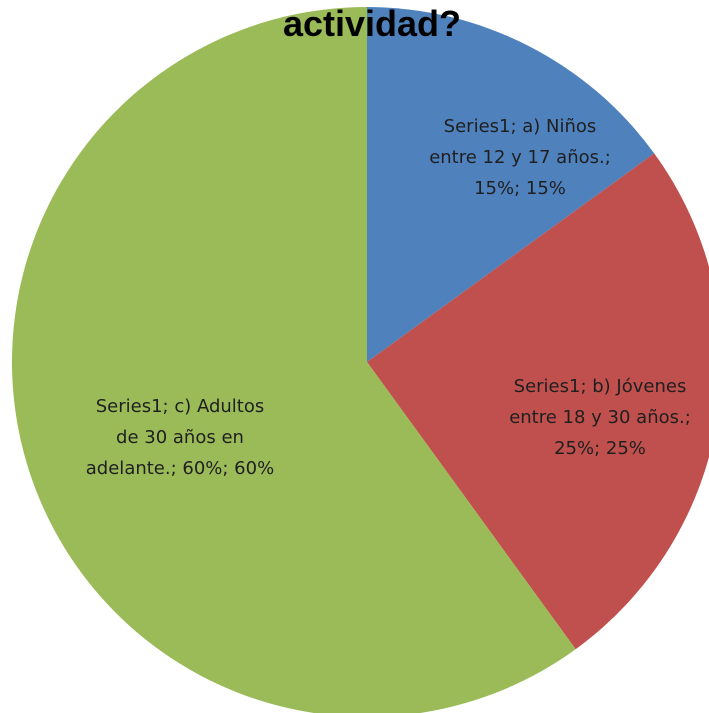  I want to click on data-label-line: Series1; a) Niños, so click(520, 126).